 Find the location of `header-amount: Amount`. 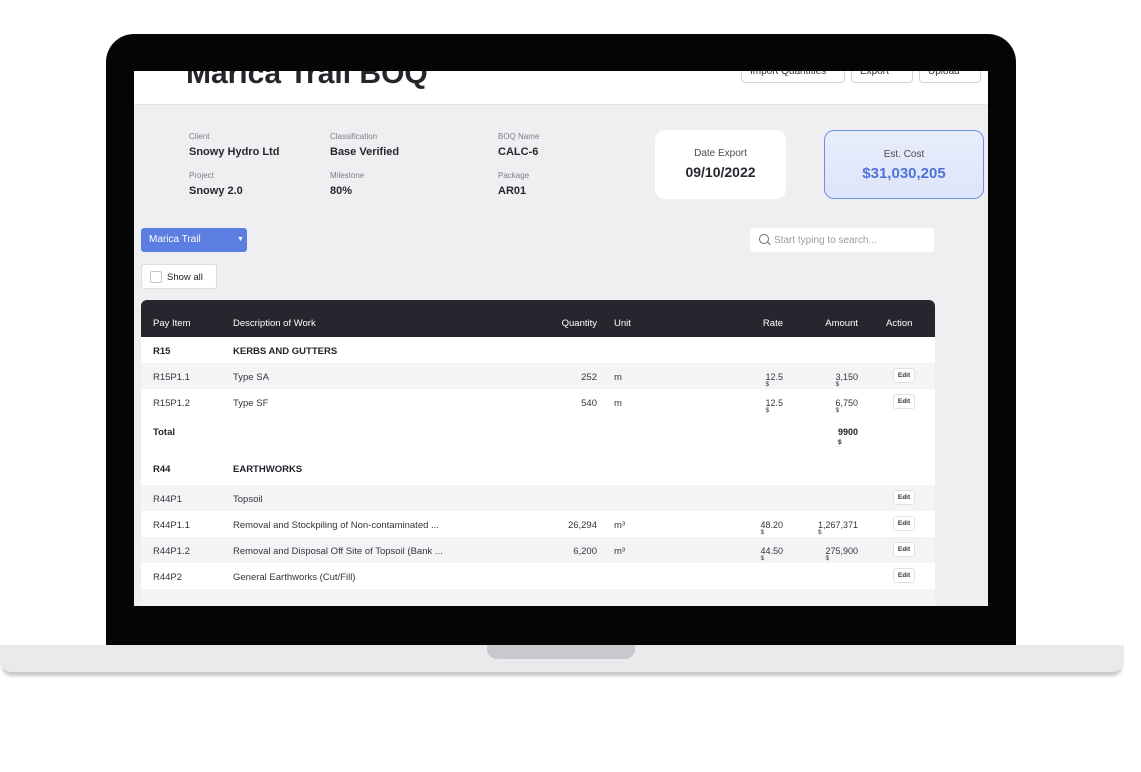

header-amount: Amount is located at coordinates (841, 323).